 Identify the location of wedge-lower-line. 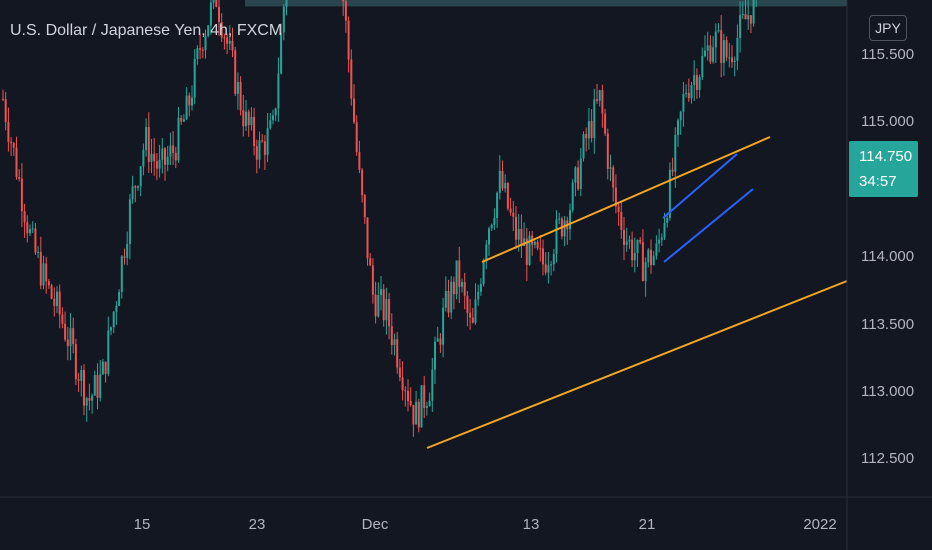
(708, 225).